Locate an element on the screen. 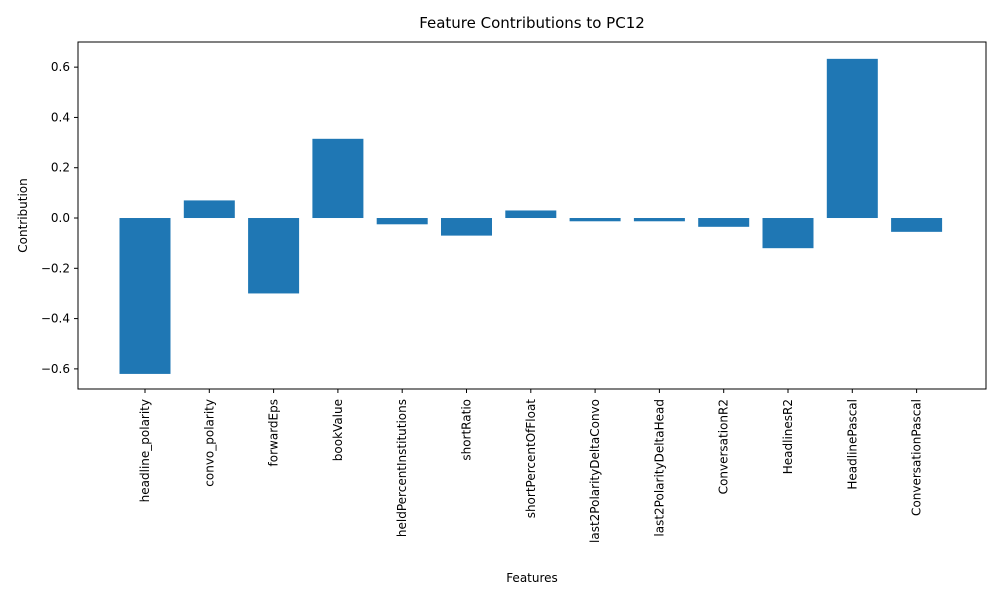 The image size is (1000, 600). y-tick-label: −0.2 is located at coordinates (55, 268).